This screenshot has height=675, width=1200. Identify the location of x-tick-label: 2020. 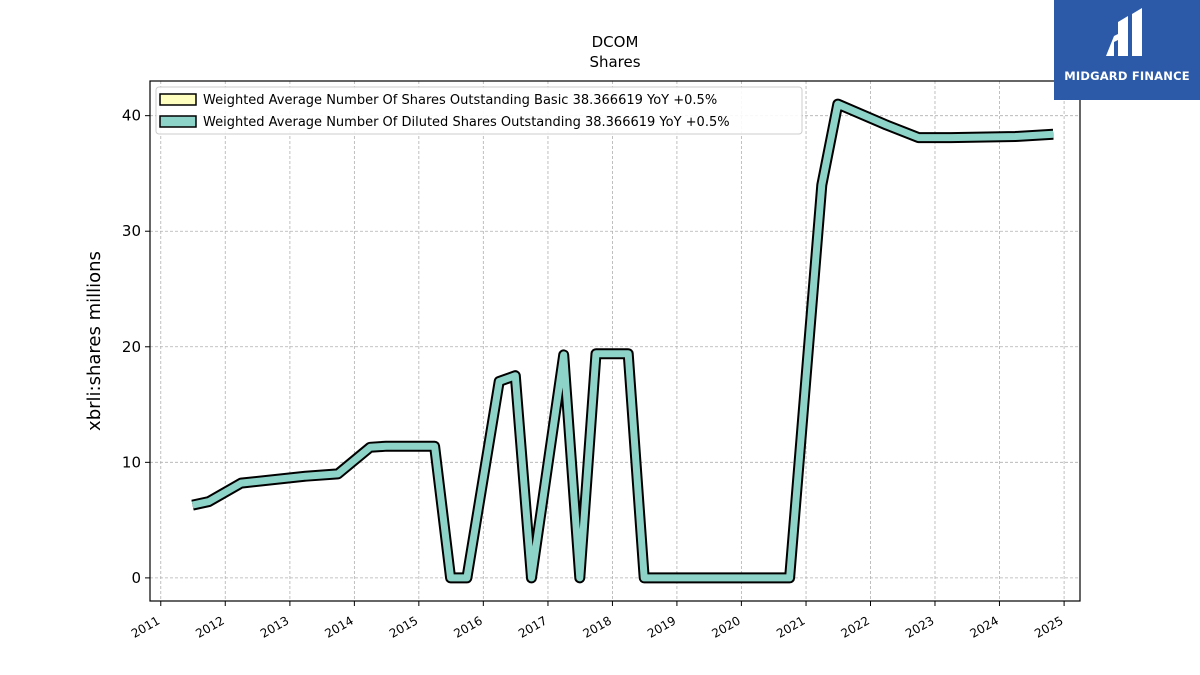
(725, 626).